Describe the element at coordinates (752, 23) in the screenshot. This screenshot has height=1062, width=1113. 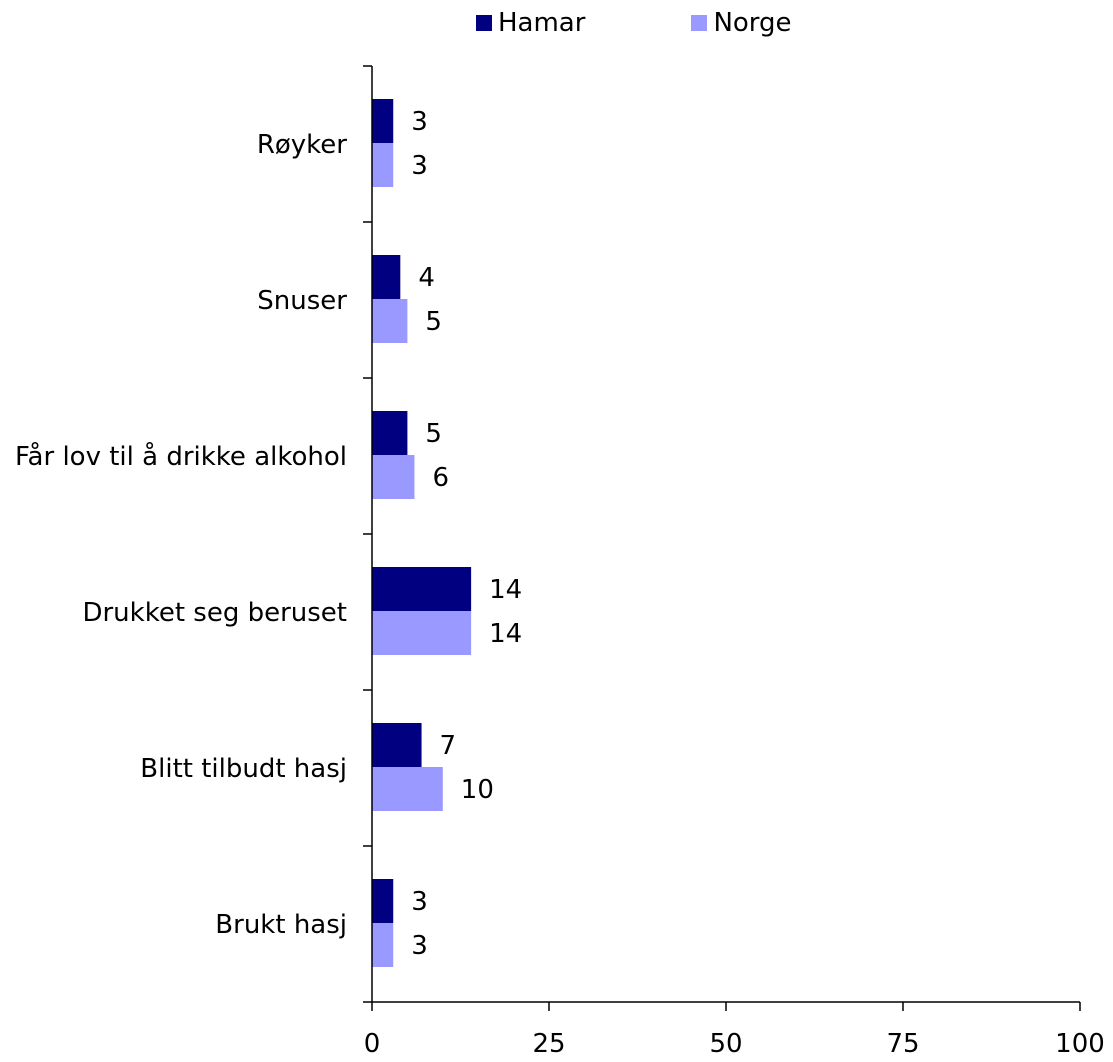
I see `legend-label-norge: Norge` at that location.